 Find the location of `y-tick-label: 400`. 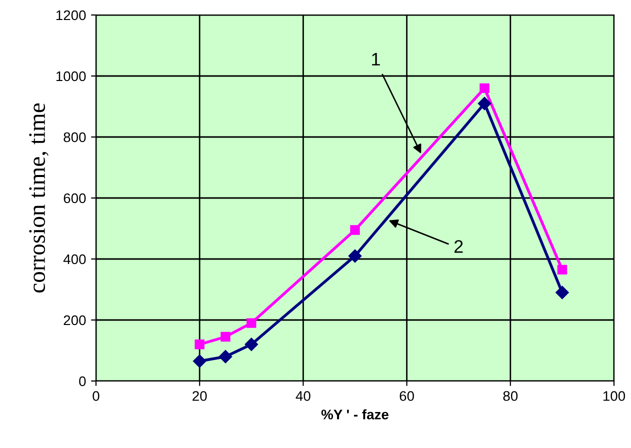

y-tick-label: 400 is located at coordinates (74, 259).